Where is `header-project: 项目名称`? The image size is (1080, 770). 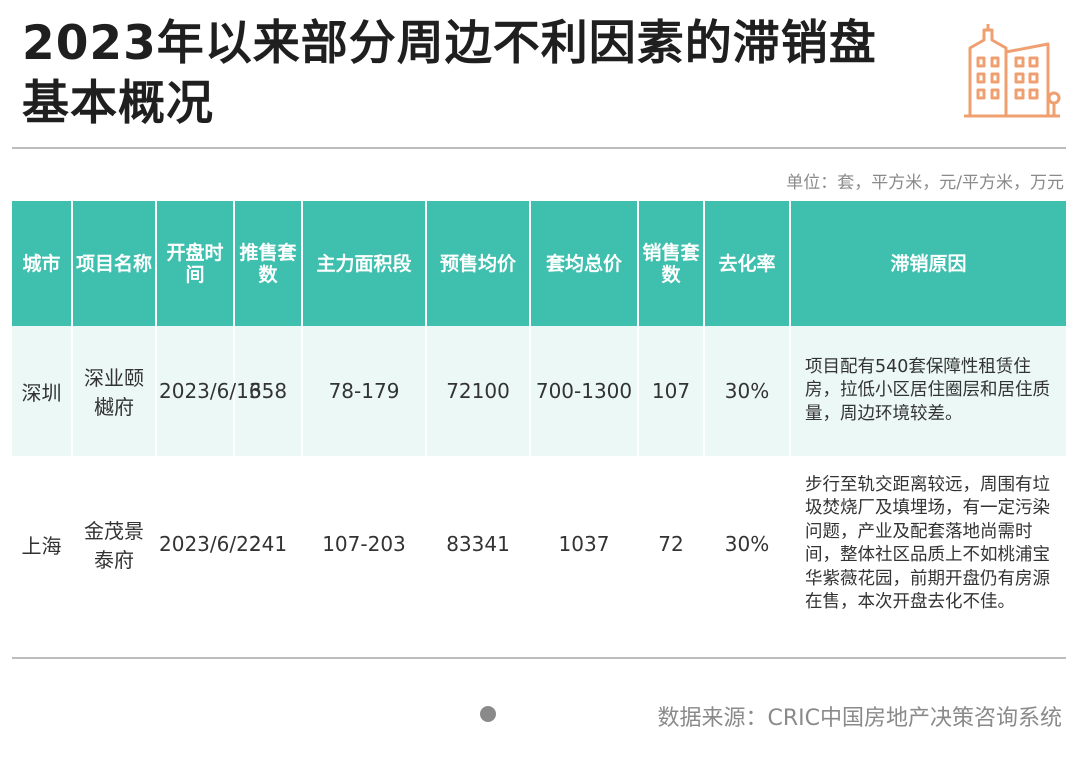
header-project: 项目名称 is located at coordinates (114, 263).